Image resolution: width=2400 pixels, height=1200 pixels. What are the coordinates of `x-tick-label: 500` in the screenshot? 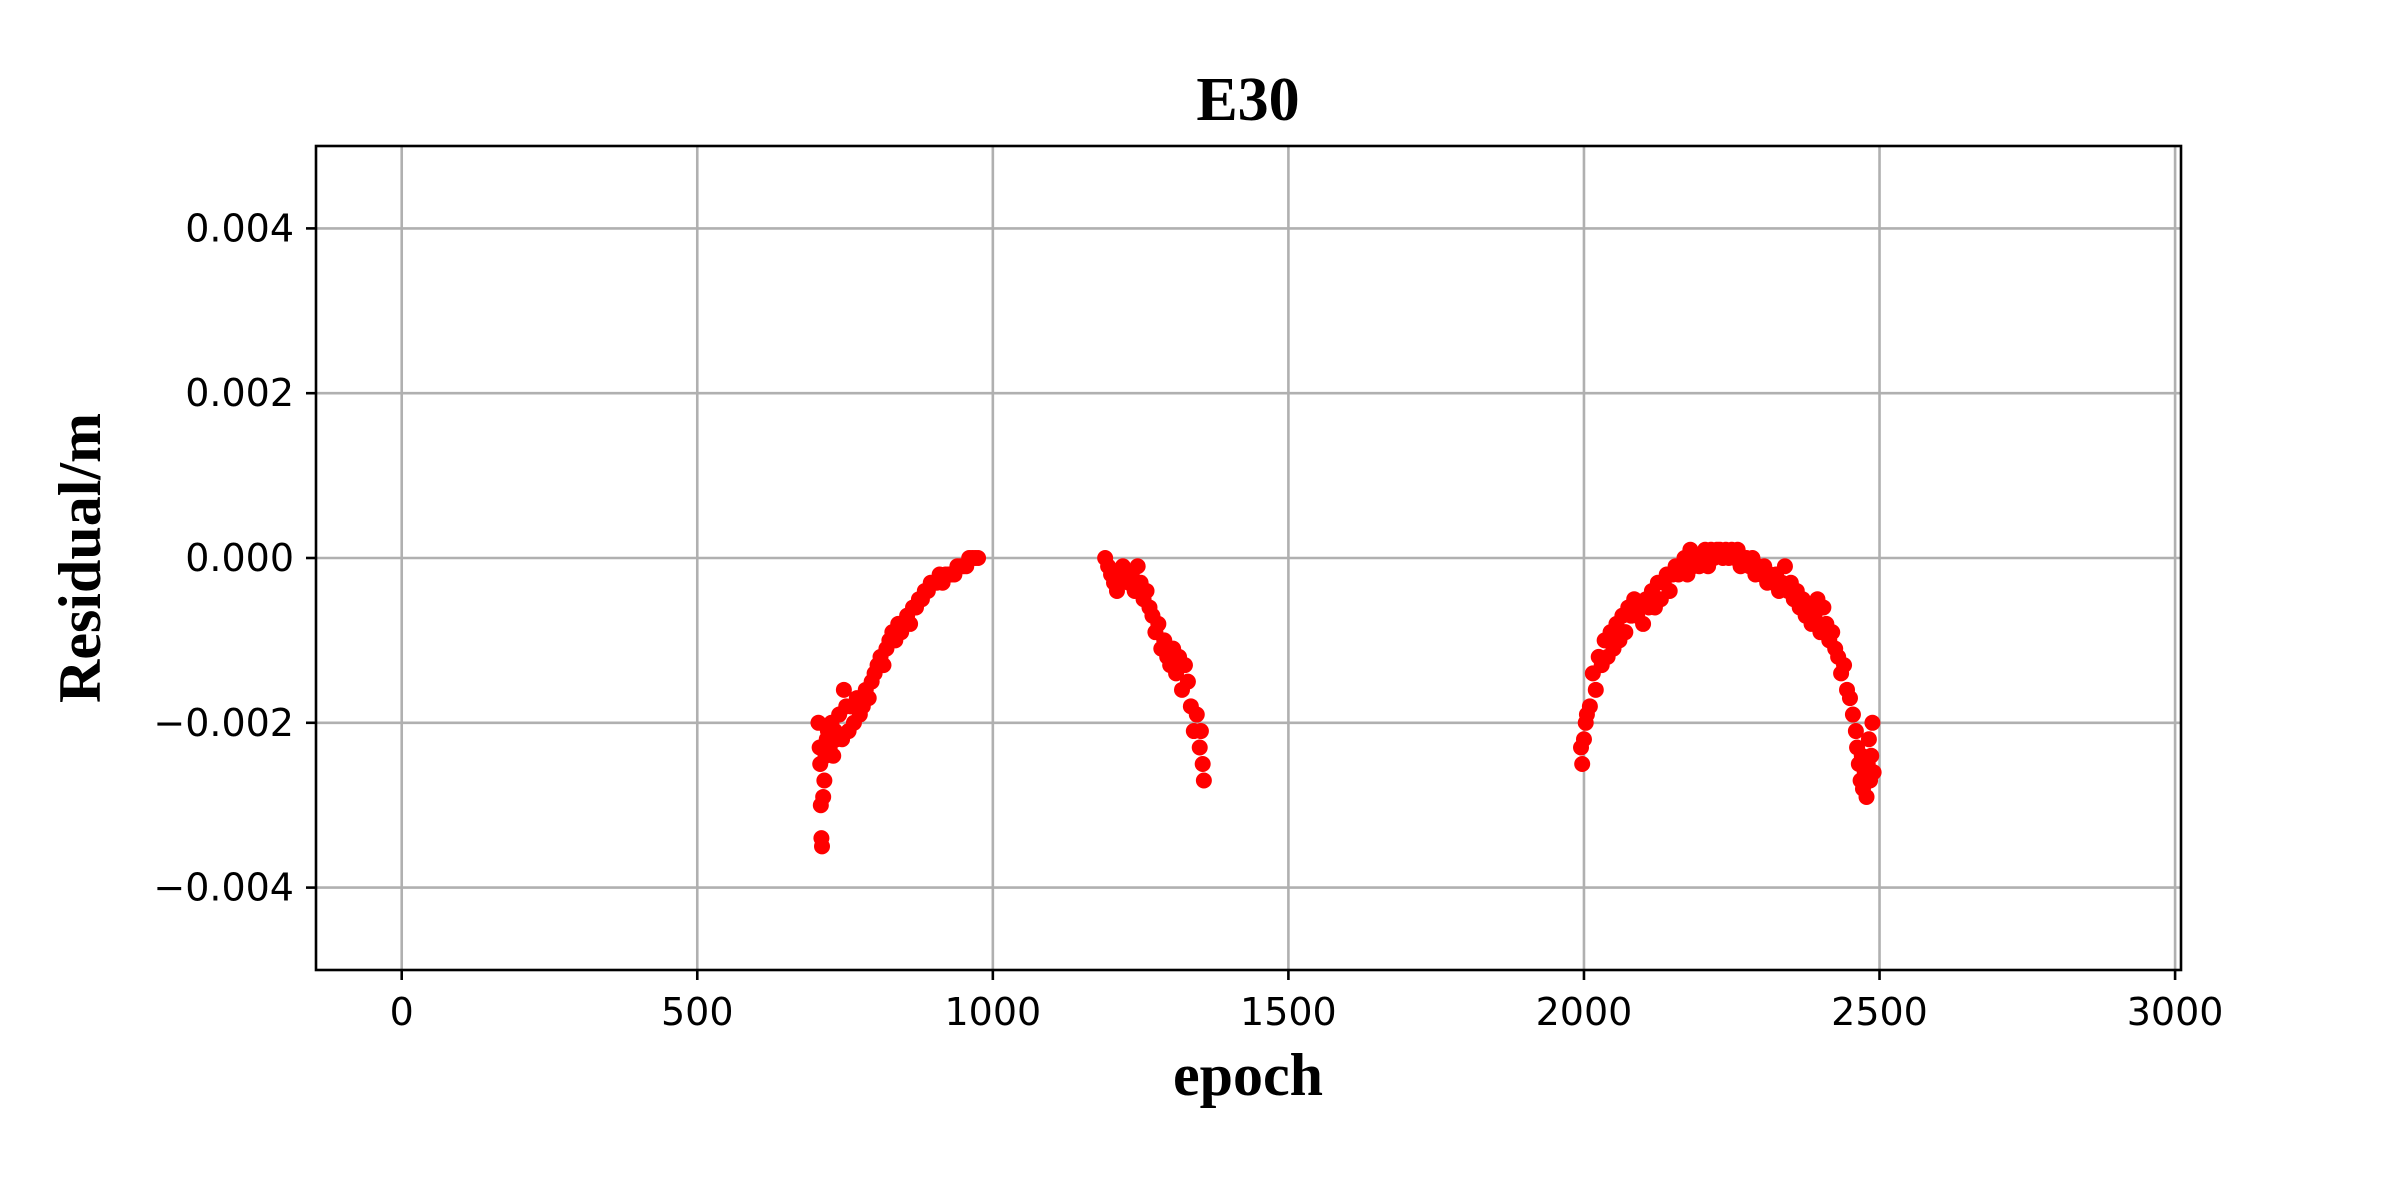 It's located at (697, 1012).